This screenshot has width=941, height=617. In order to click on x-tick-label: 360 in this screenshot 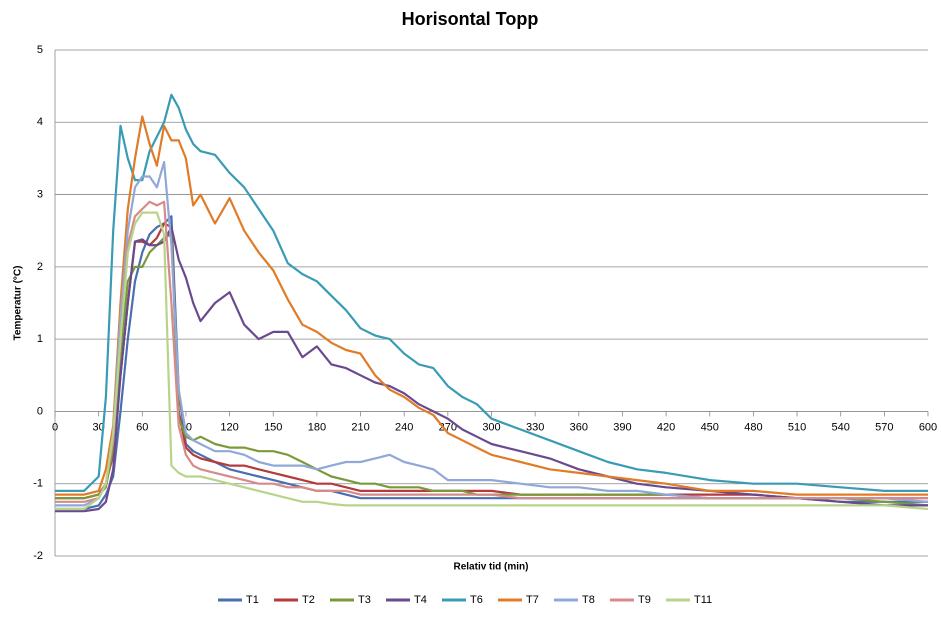, I will do `click(579, 427)`.